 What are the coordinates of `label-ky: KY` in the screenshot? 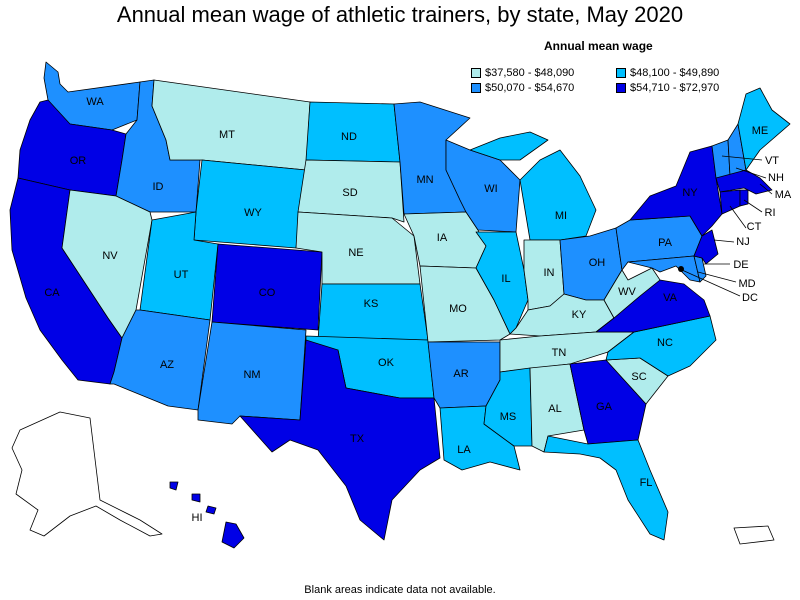 It's located at (579, 315).